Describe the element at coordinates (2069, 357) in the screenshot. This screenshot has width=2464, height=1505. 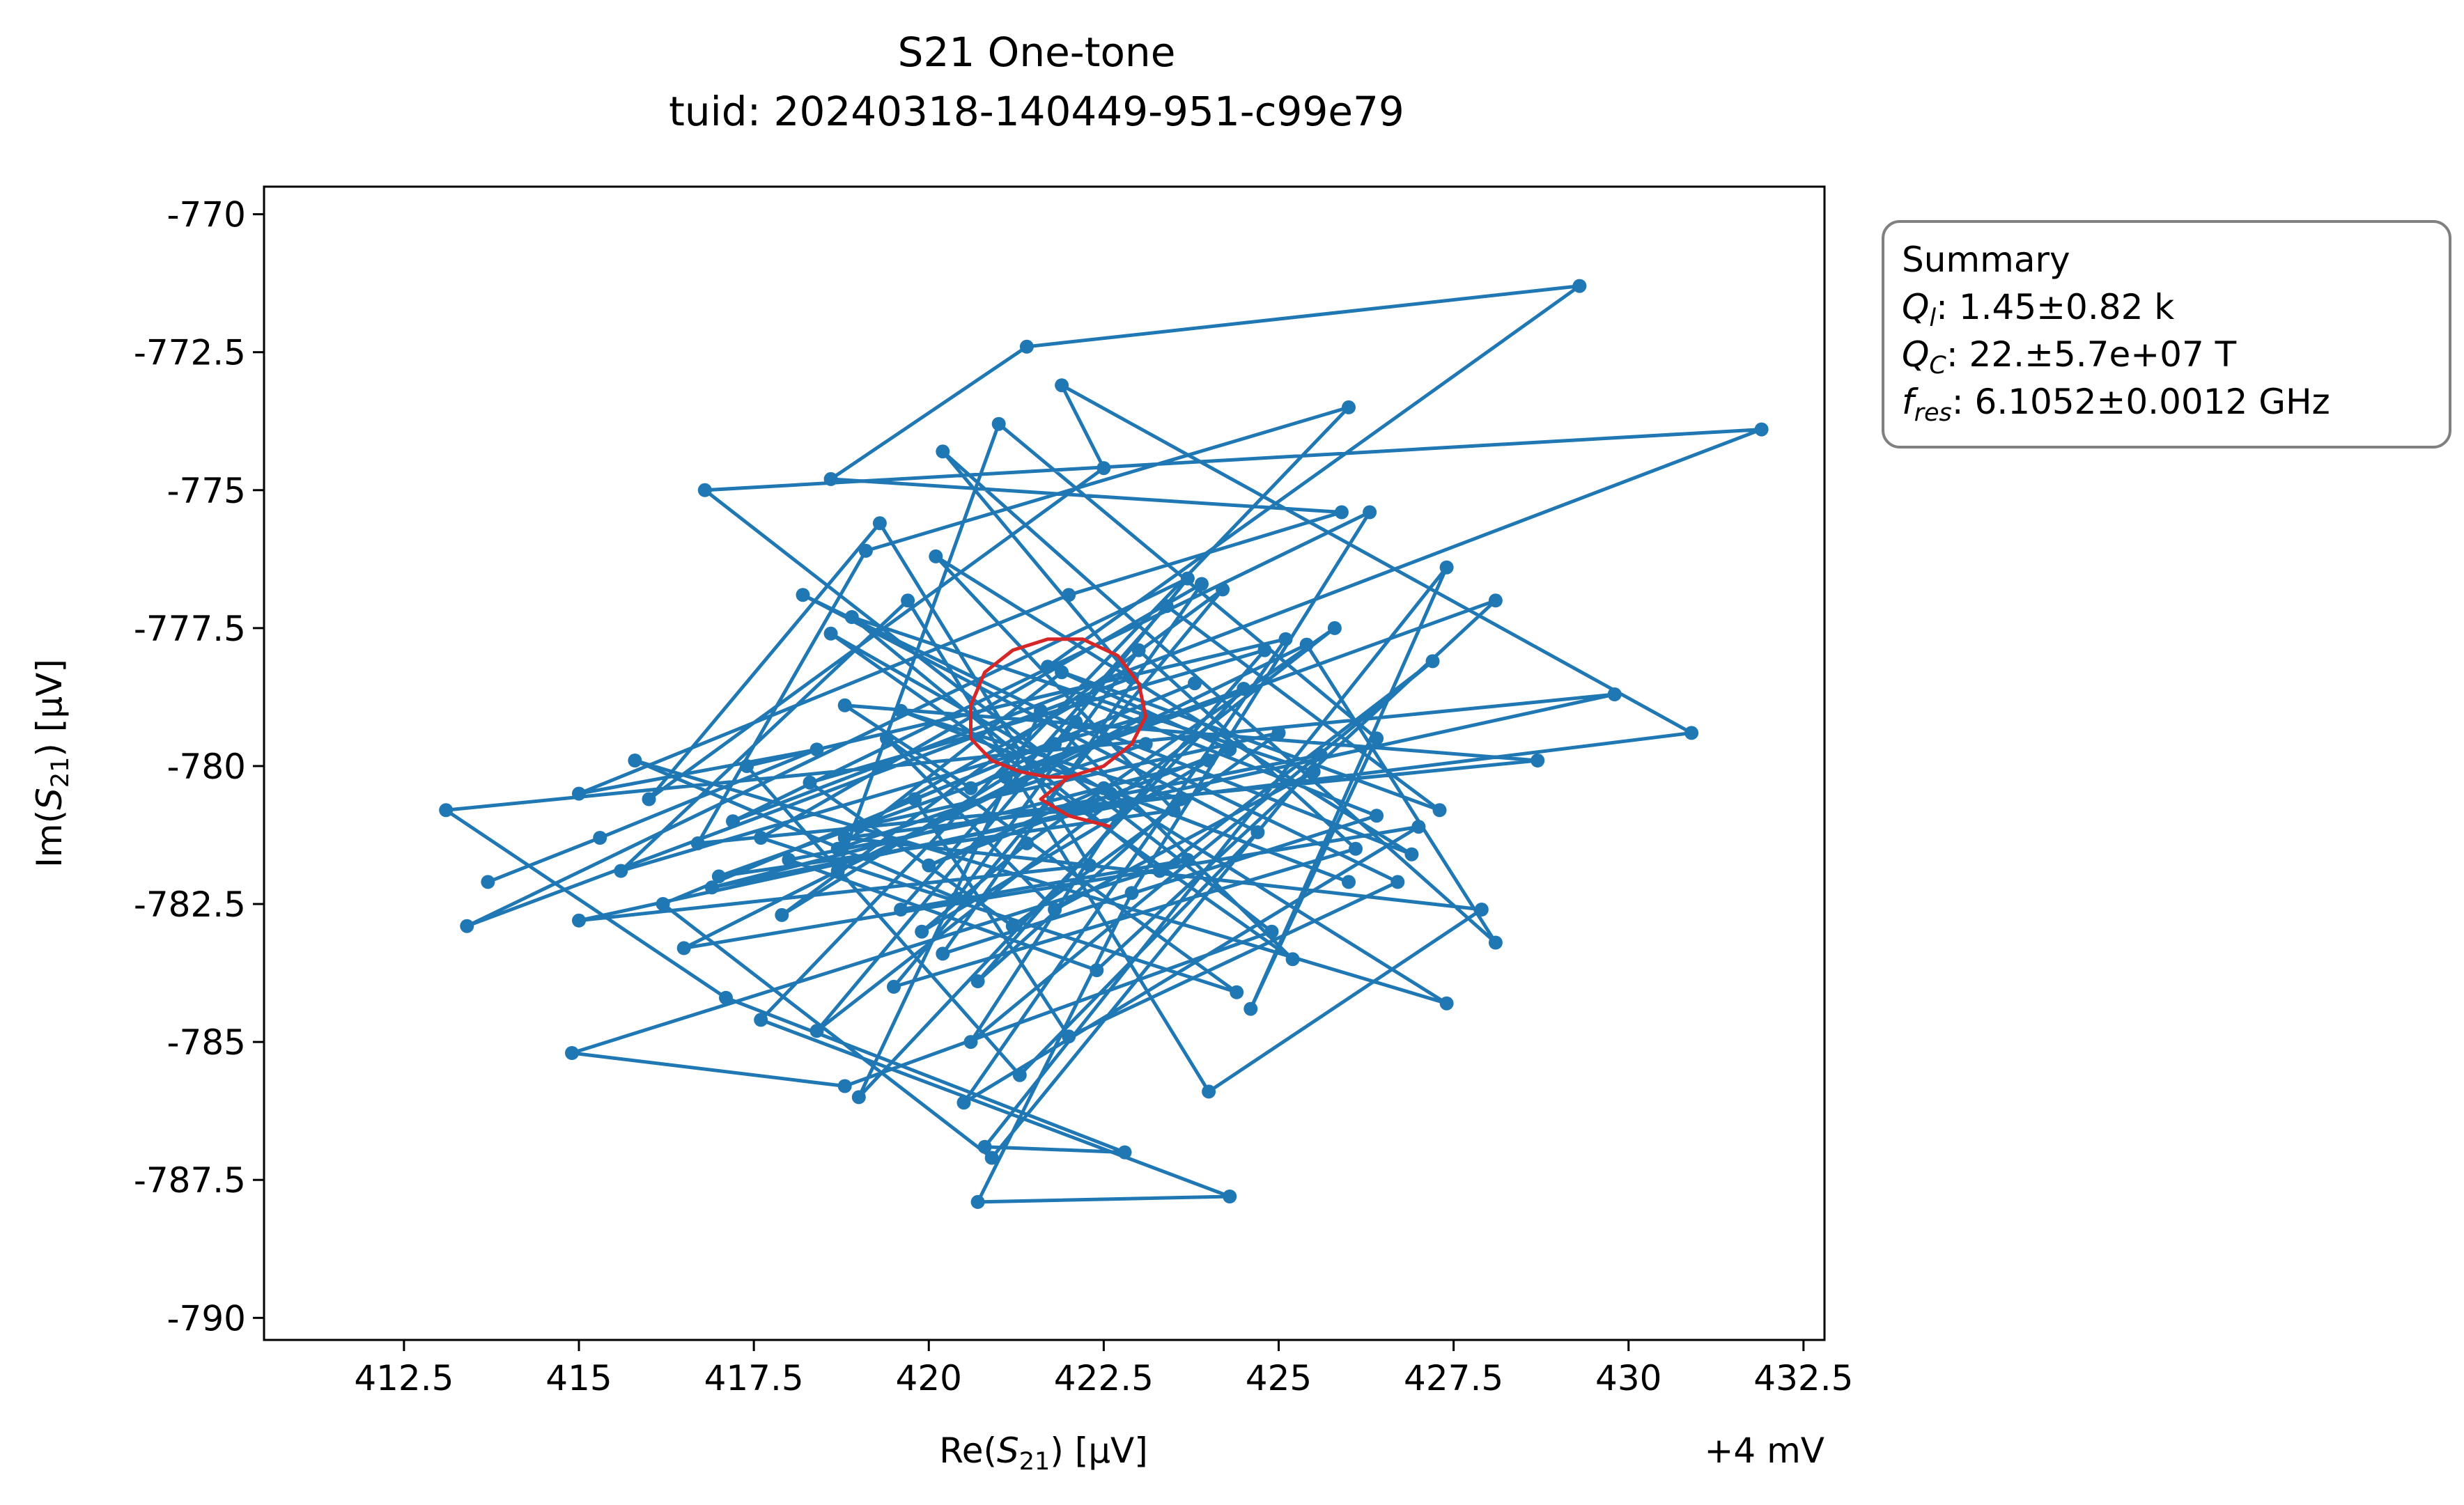
I see `summary-qc: QC: 22.±5.7e+07 T` at that location.